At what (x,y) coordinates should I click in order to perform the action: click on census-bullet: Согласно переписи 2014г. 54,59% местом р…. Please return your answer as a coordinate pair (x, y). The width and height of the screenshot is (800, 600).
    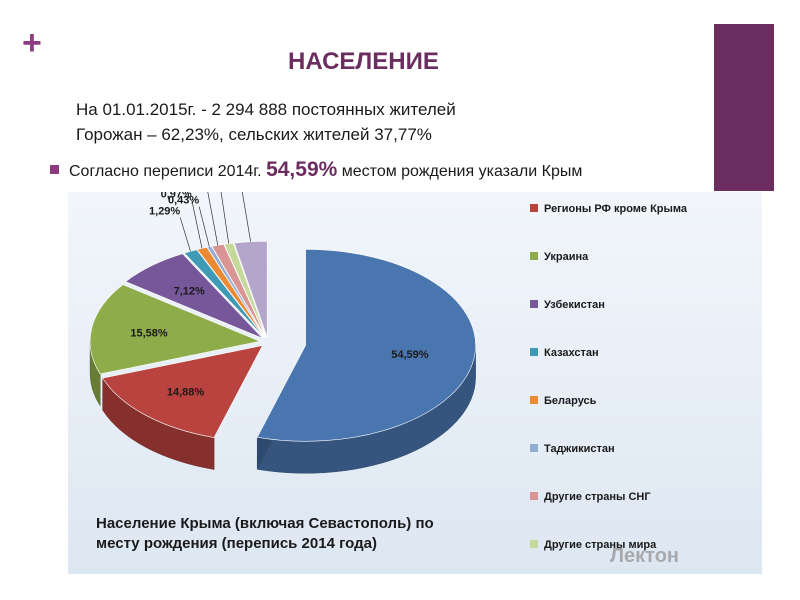
    Looking at the image, I should click on (316, 170).